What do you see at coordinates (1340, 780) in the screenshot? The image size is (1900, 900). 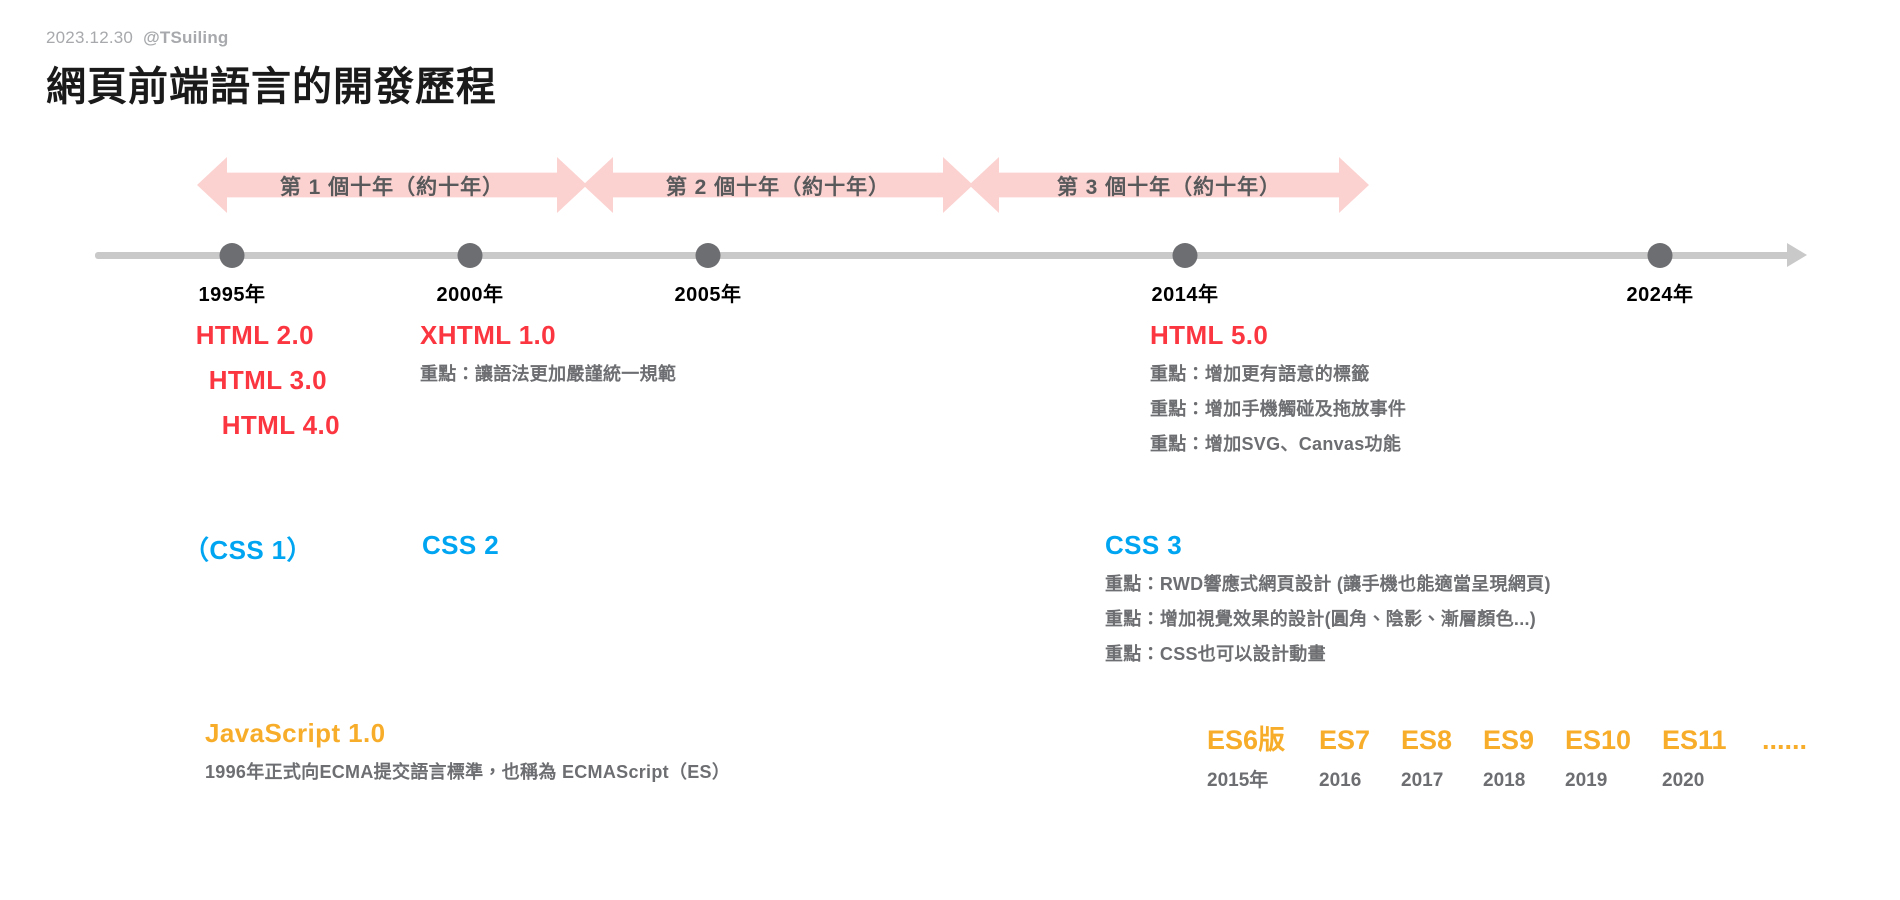 I see `es-year-2: 2016` at bounding box center [1340, 780].